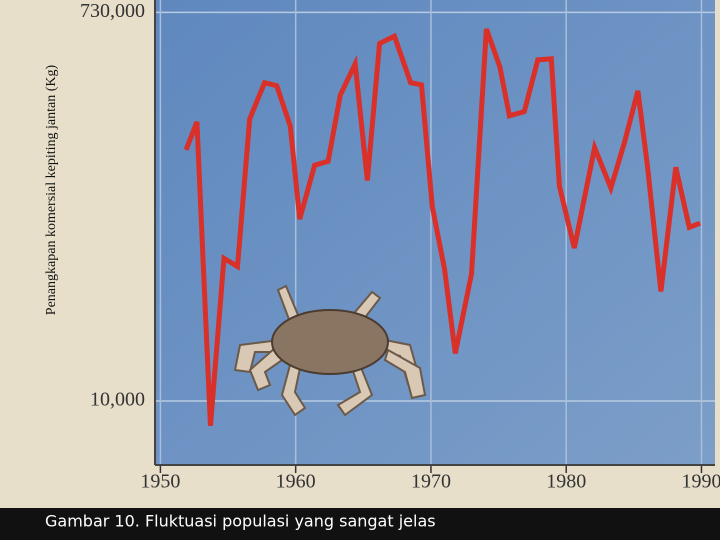 The width and height of the screenshot is (720, 540). What do you see at coordinates (112, 11) in the screenshot?
I see `y-tick-label: 730,000` at bounding box center [112, 11].